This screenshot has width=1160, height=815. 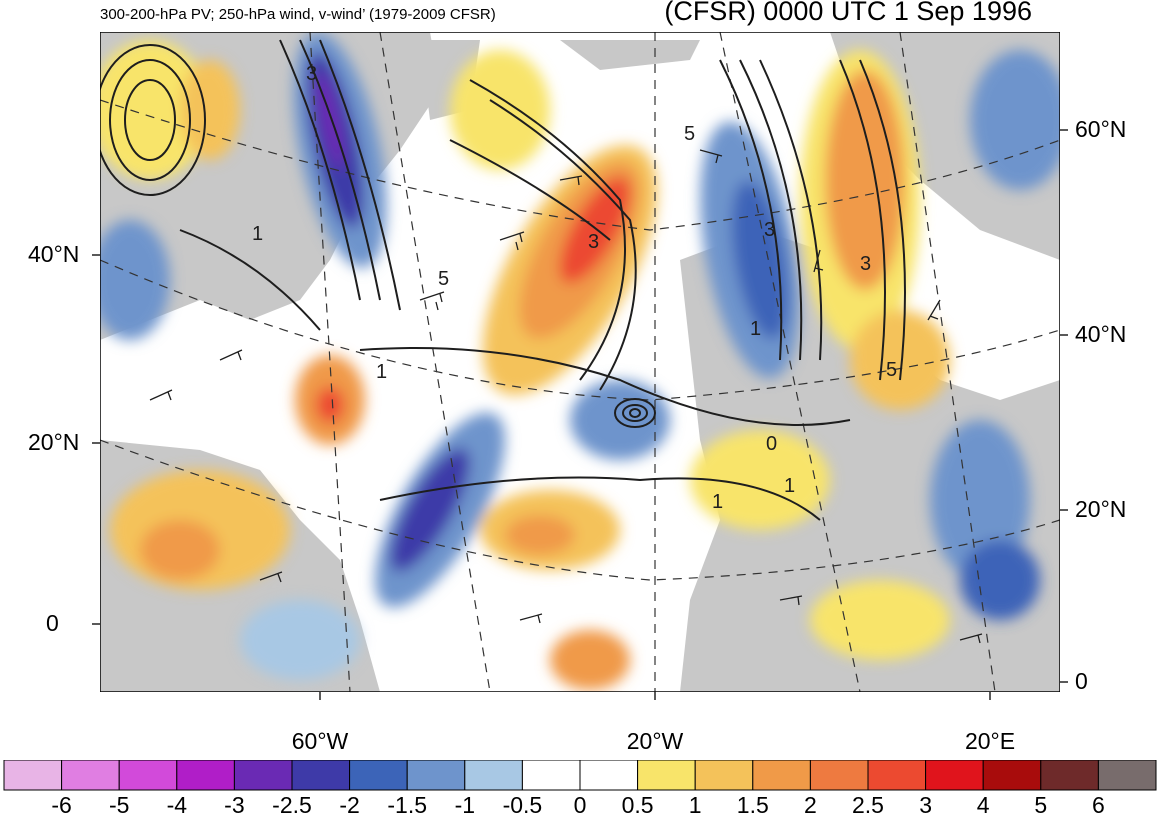 I want to click on colorbar-tick-label: -4, so click(x=177, y=803).